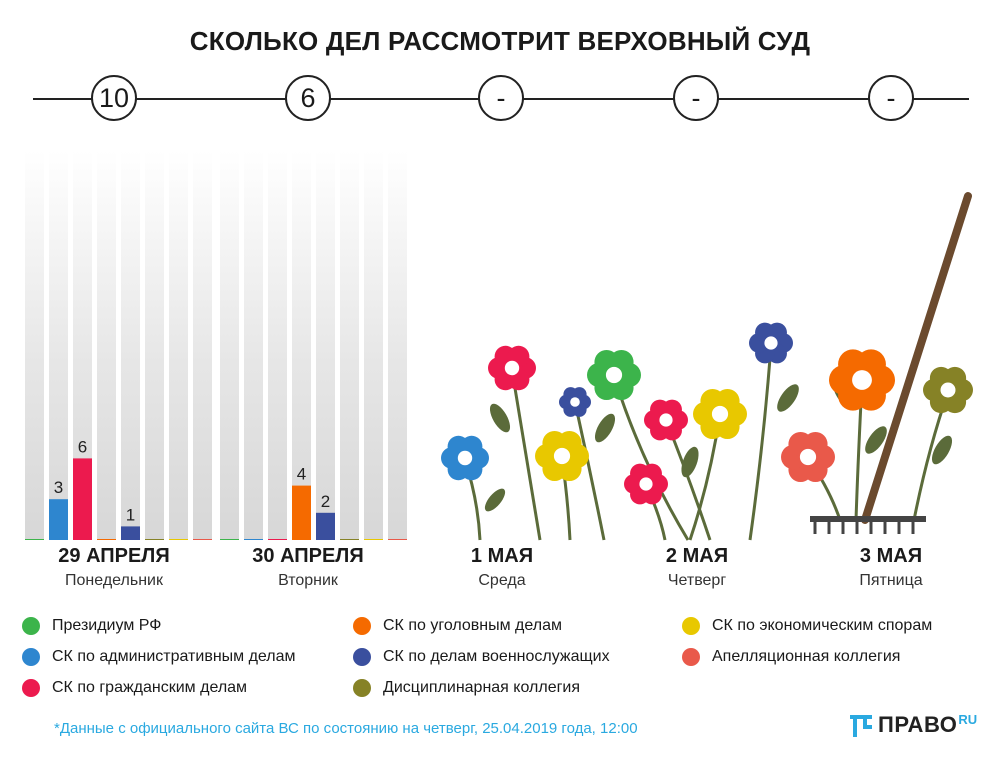 The height and width of the screenshot is (773, 1000). I want to click on legend-item: Президиум РФ, so click(91, 626).